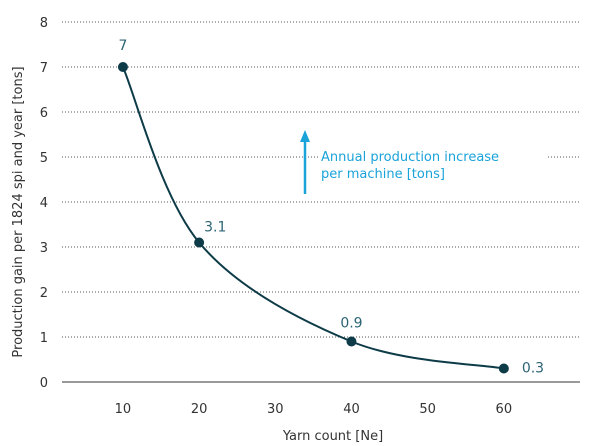 This screenshot has width=600, height=446. Describe the element at coordinates (410, 157) in the screenshot. I see `annotation-line-1: Annual production increase` at that location.